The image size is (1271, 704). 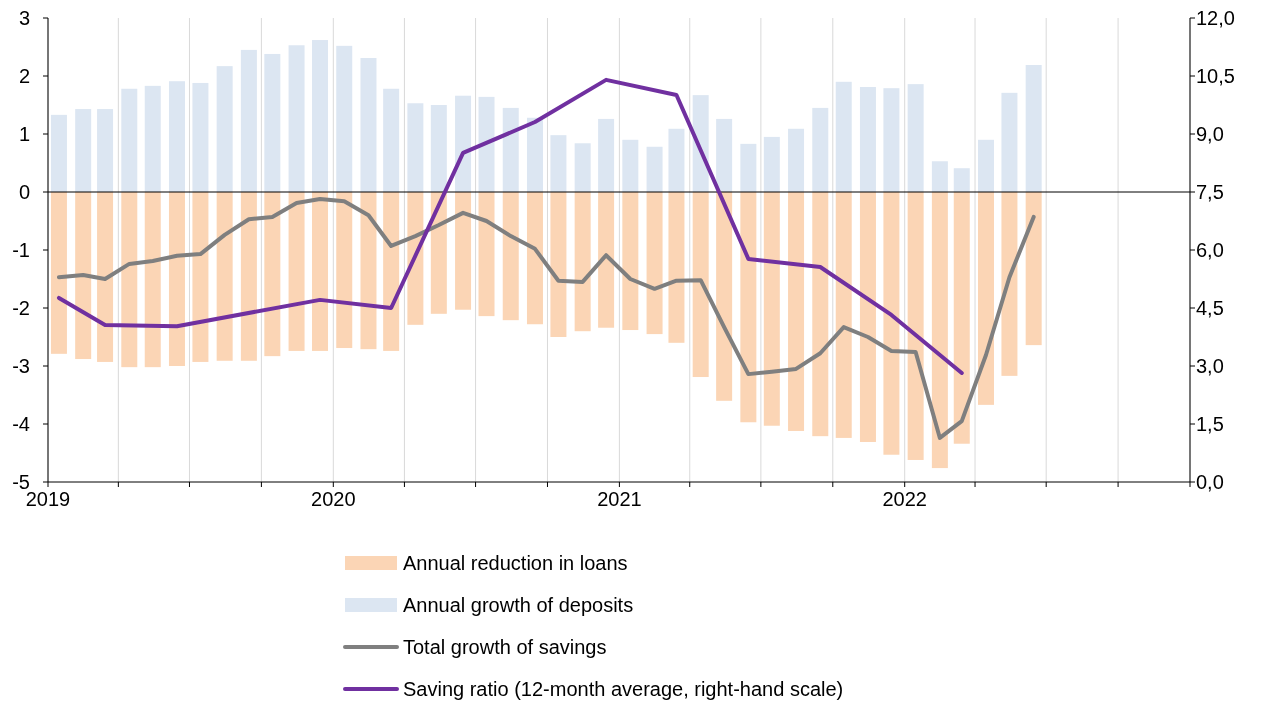 What do you see at coordinates (21, 308) in the screenshot?
I see `y-tick-label: -2` at bounding box center [21, 308].